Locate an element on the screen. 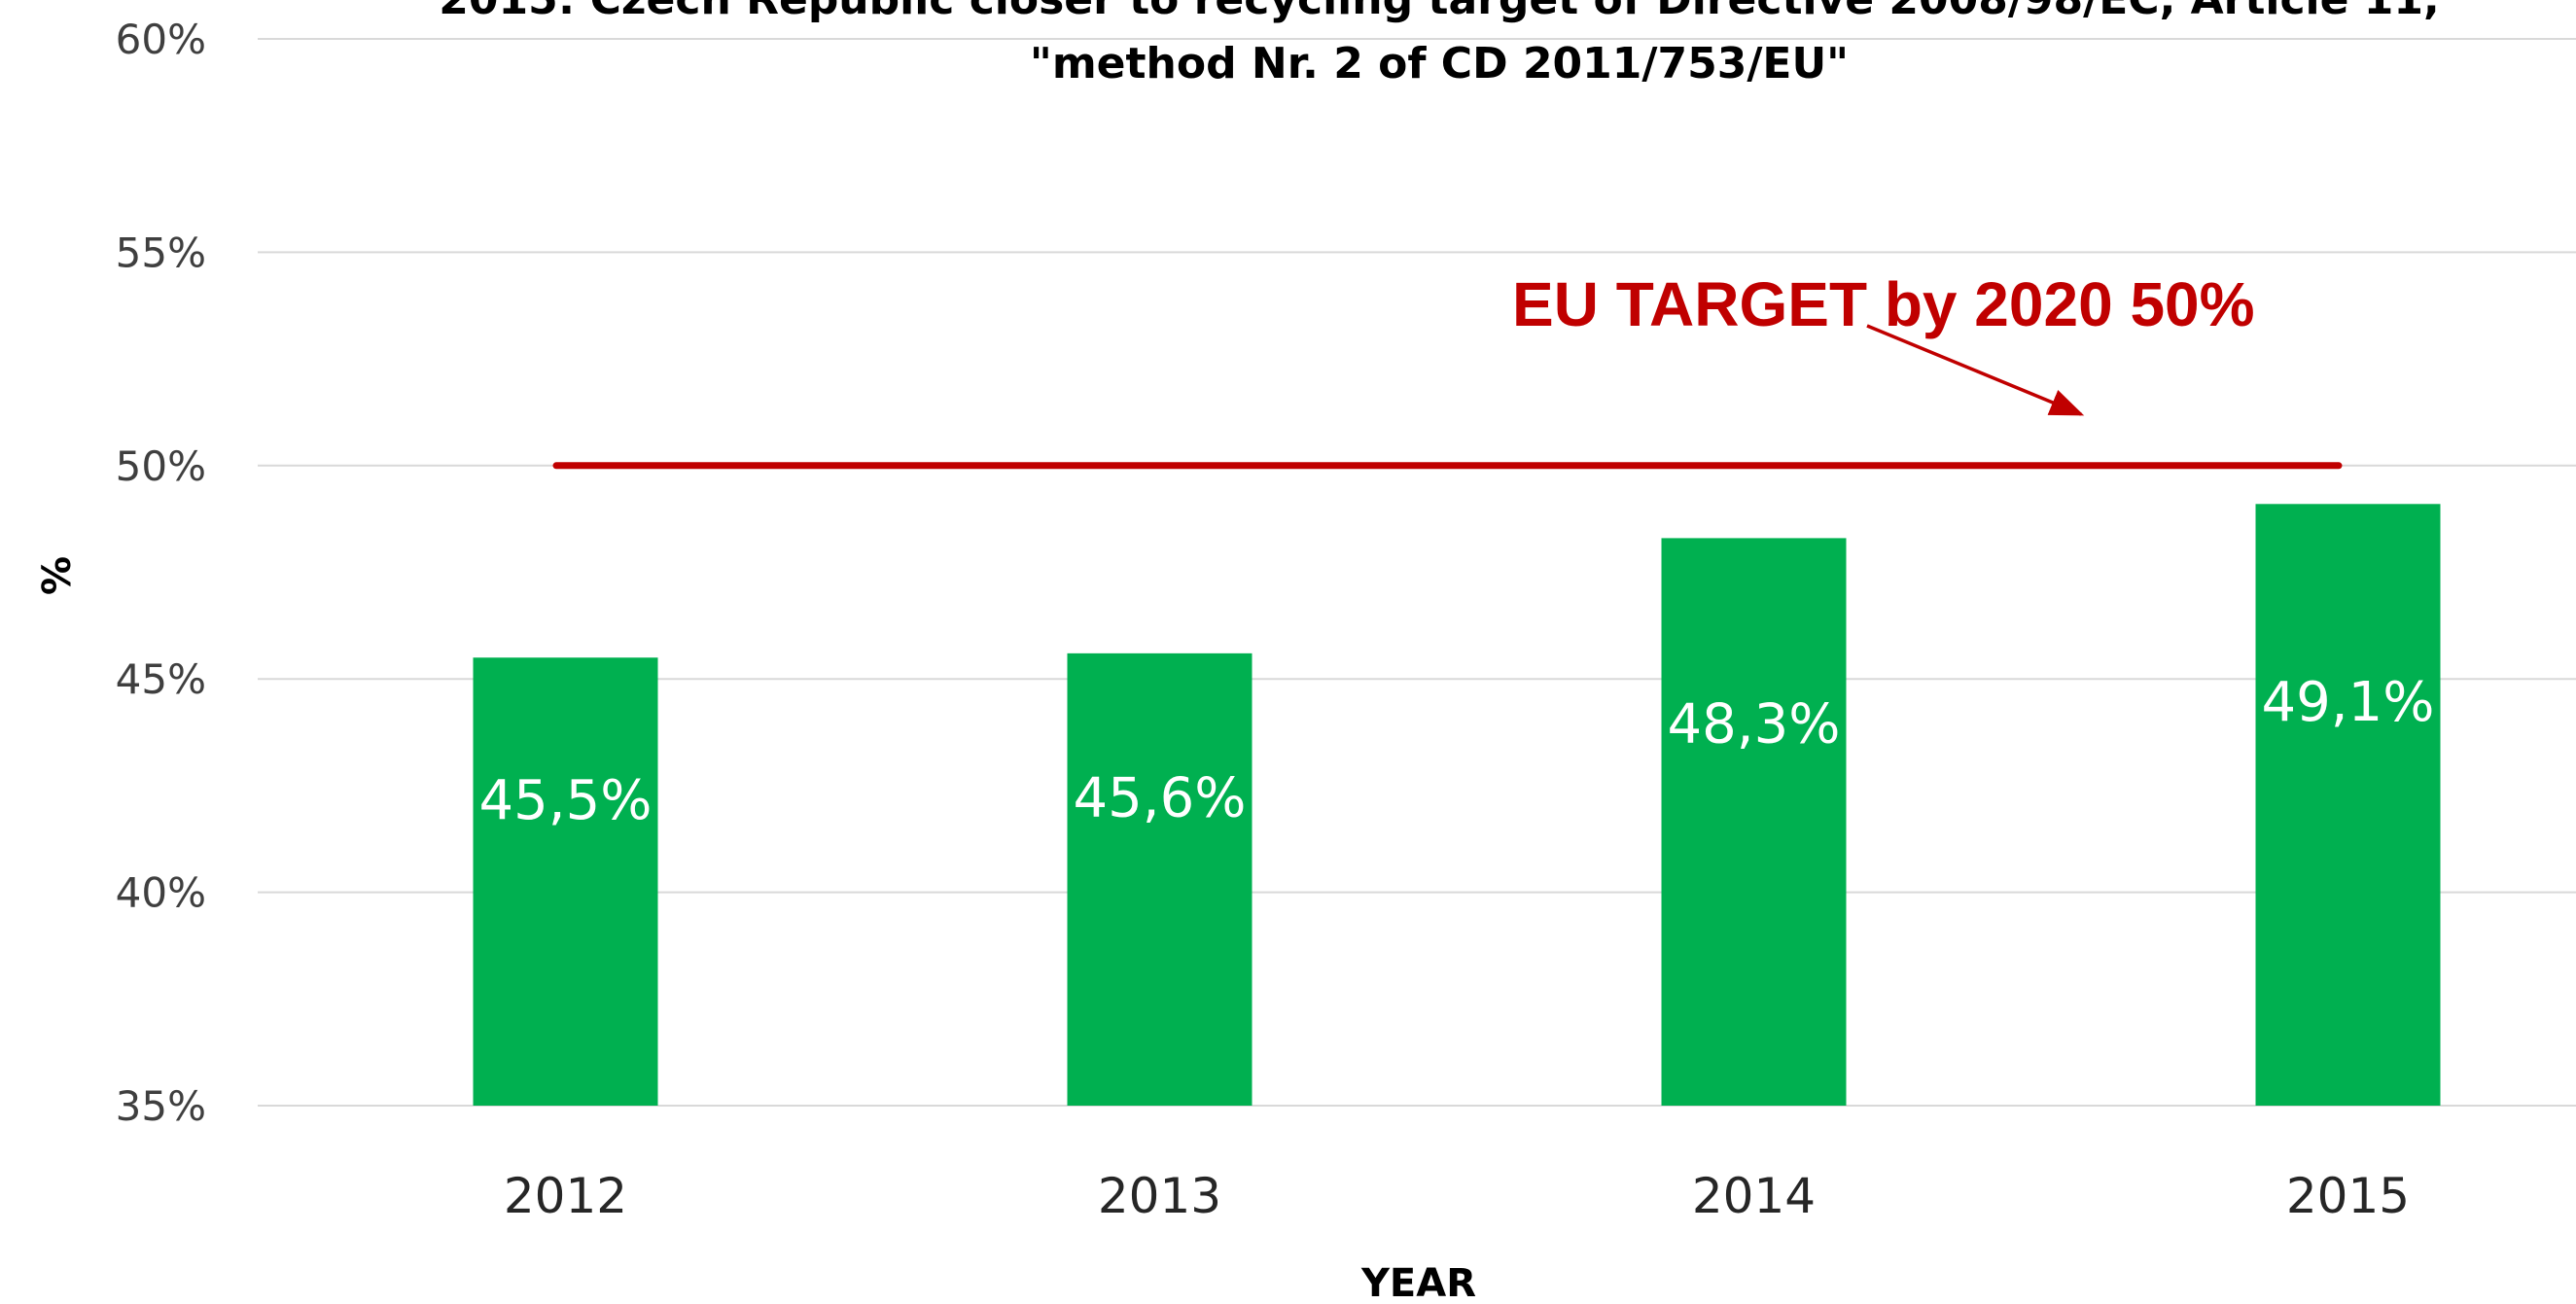  y-axis-ticks: 35% 40% 45% 50% 55% 60% is located at coordinates (161, 573).